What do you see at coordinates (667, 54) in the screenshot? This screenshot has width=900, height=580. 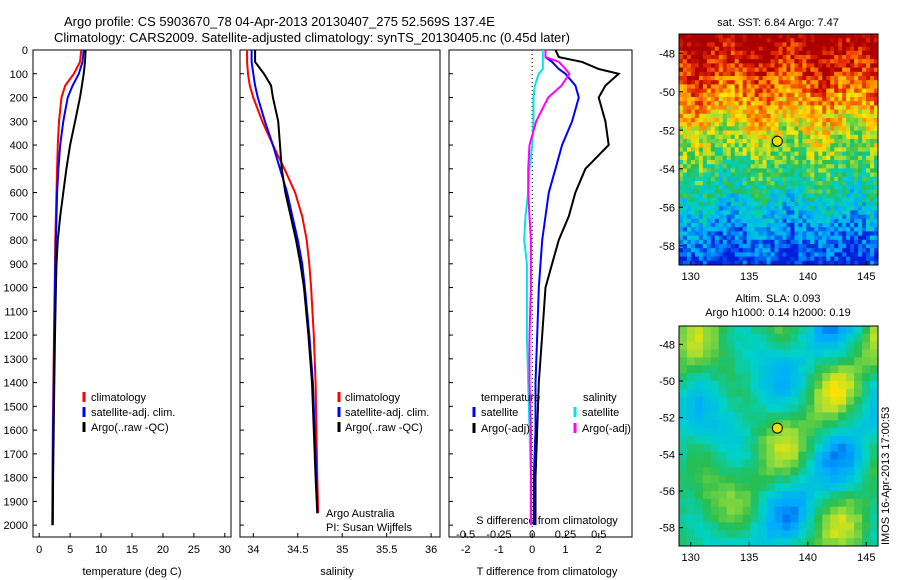 I see `y-tick-label: -48` at bounding box center [667, 54].